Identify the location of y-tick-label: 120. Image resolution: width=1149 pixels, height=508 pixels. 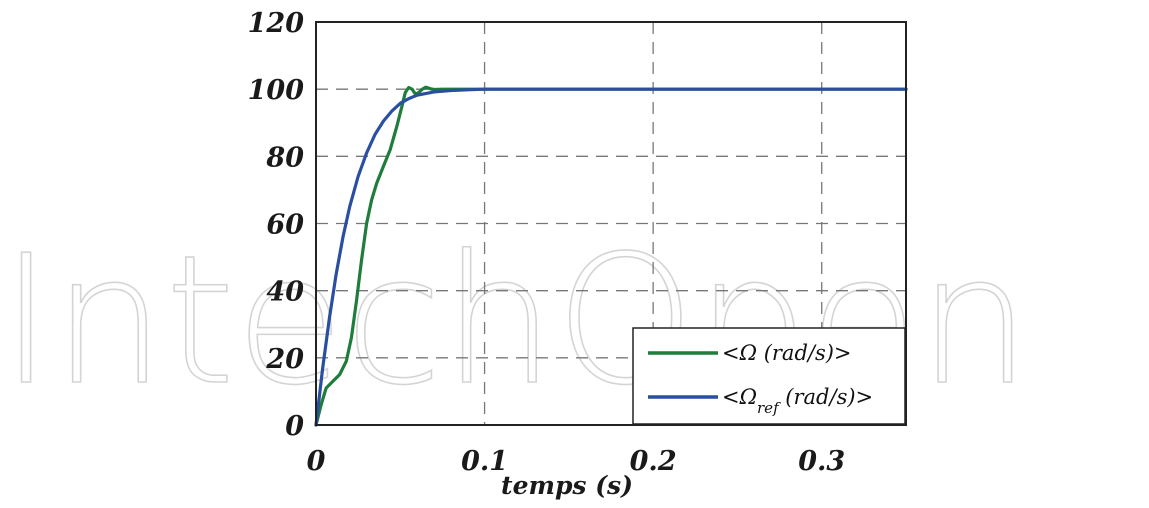
(276, 23).